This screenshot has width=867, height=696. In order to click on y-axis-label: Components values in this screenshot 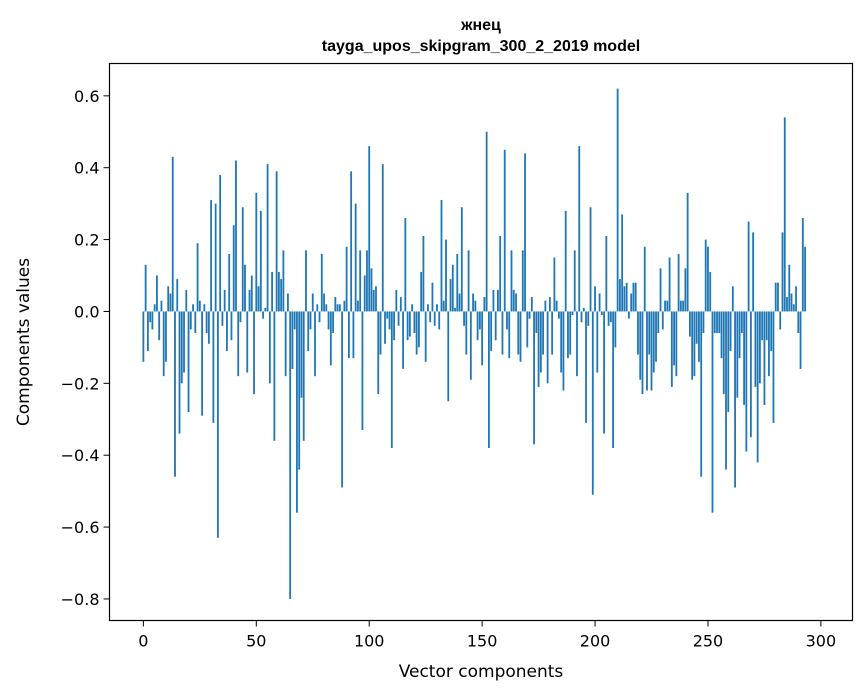, I will do `click(24, 342)`.